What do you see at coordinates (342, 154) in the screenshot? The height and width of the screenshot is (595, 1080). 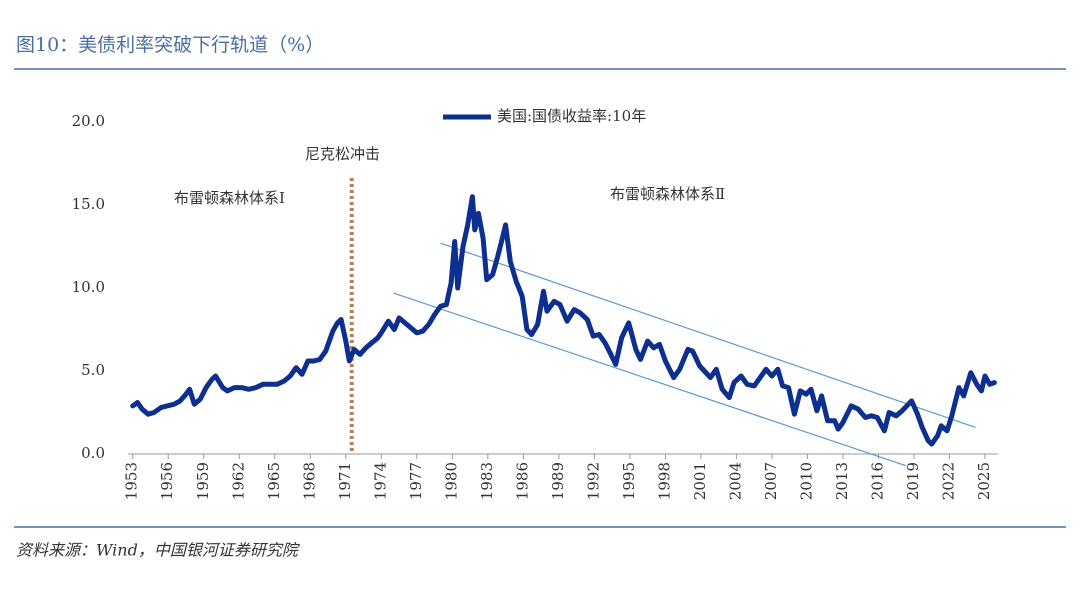 I see `annotation: 尼克松冲击` at bounding box center [342, 154].